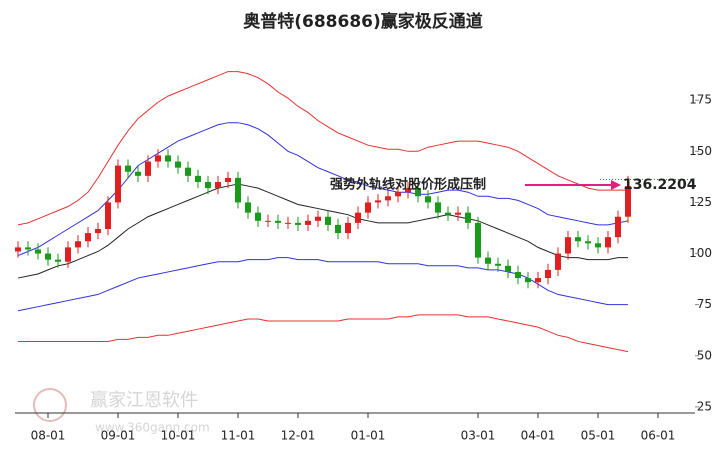 The height and width of the screenshot is (450, 726). Describe the element at coordinates (616, 185) in the screenshot. I see `annotation-arrowhead` at that location.